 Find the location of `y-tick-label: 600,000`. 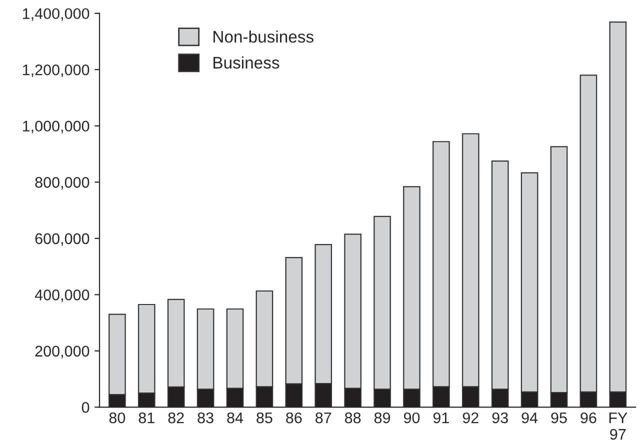

y-tick-label: 600,000 is located at coordinates (62, 239).